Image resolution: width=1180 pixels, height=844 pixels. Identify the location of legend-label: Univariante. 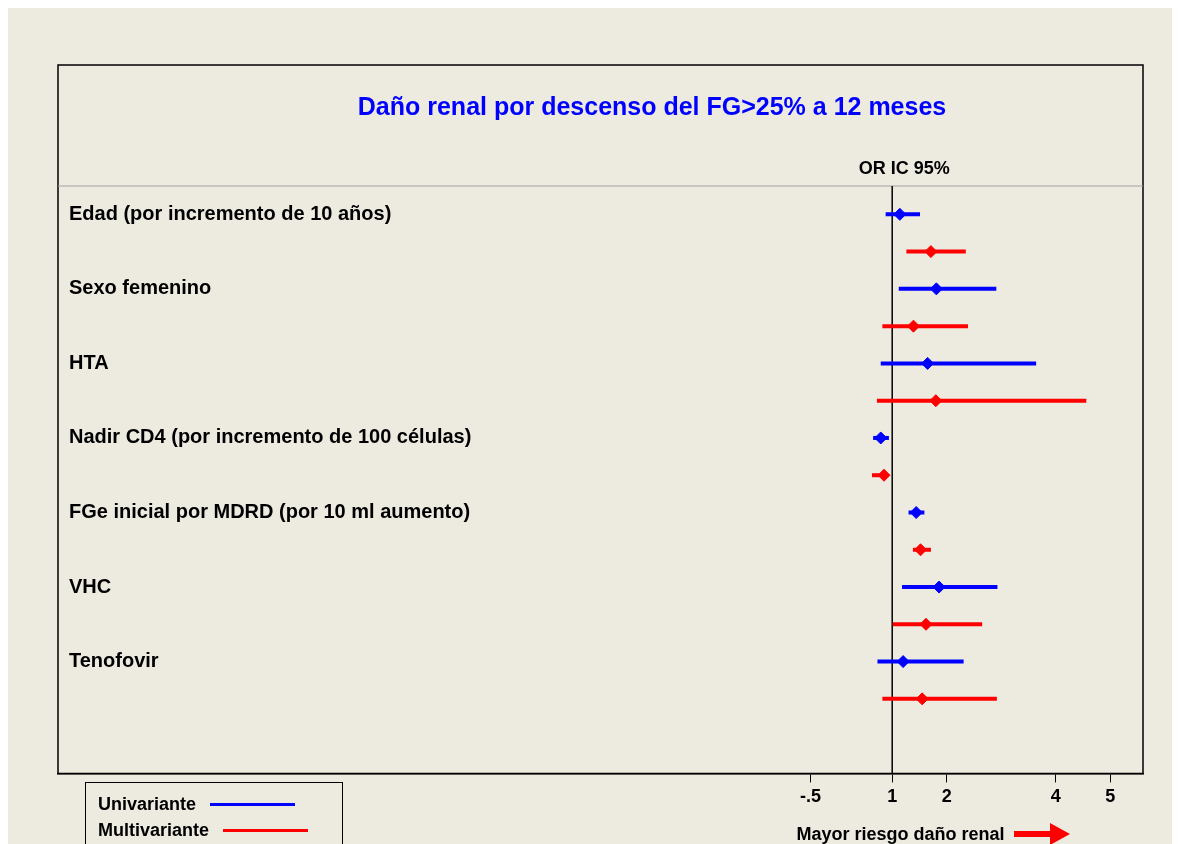
(147, 804).